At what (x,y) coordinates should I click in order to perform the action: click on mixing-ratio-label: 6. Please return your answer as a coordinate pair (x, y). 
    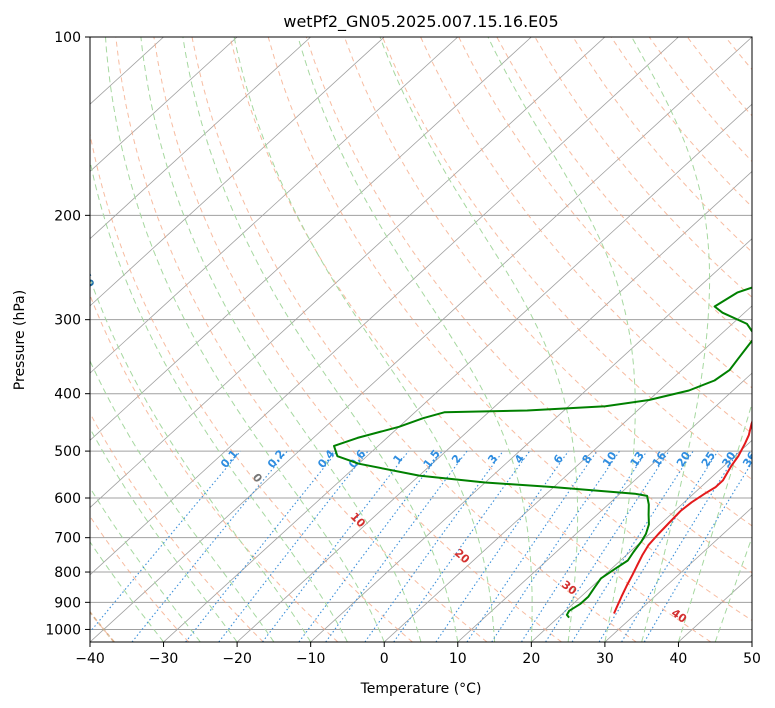
    Looking at the image, I should click on (558, 459).